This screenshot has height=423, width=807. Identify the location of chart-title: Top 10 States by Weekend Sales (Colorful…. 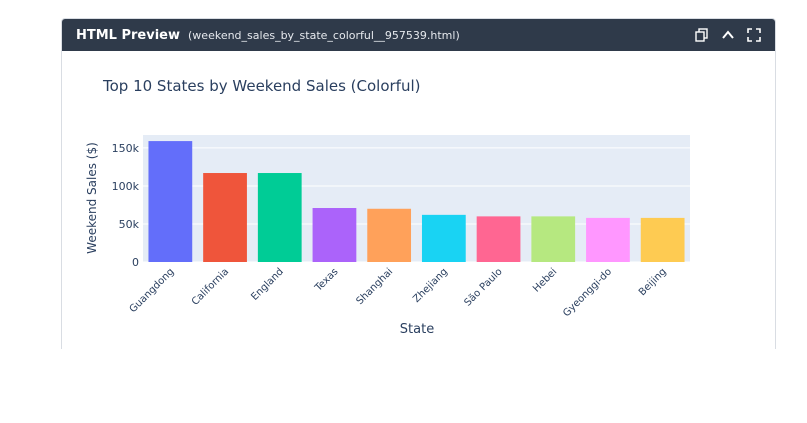
(261, 86).